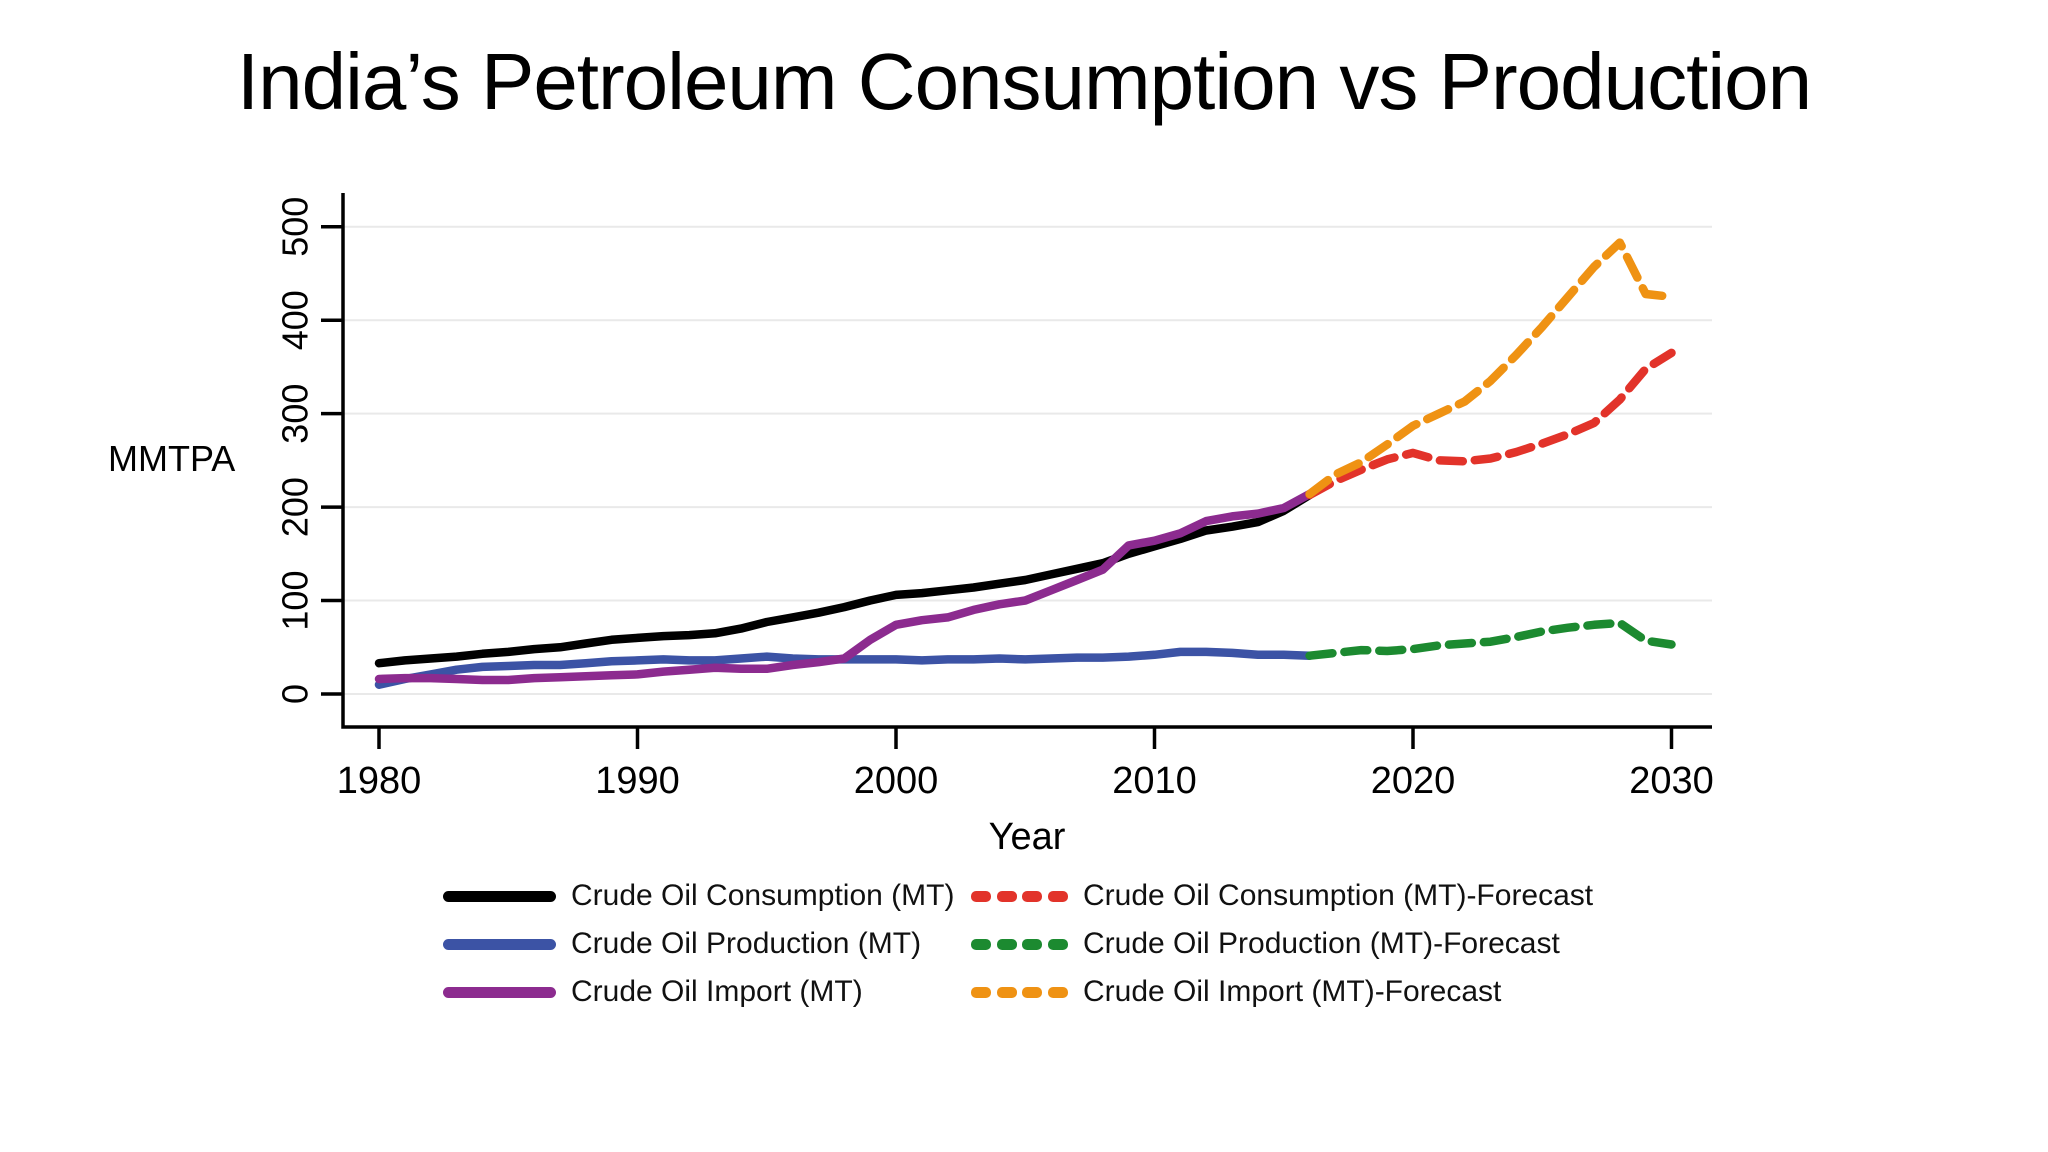 Image resolution: width=2048 pixels, height=1152 pixels. Describe the element at coordinates (844, 579) in the screenshot. I see `series-line-crude-oil-consumption-mt` at that location.